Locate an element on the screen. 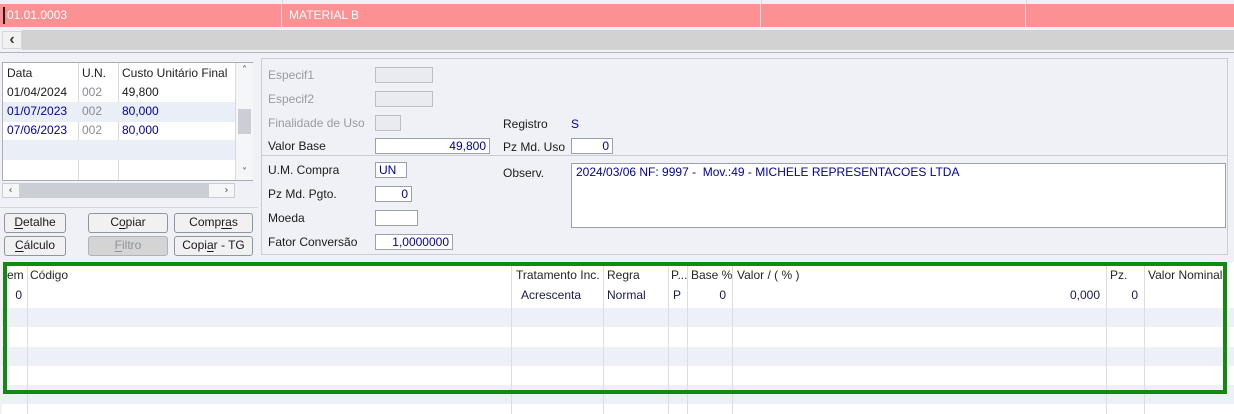 The image size is (1234, 414). table-row: 01/07/2023 002 80,000 is located at coordinates (119, 112).